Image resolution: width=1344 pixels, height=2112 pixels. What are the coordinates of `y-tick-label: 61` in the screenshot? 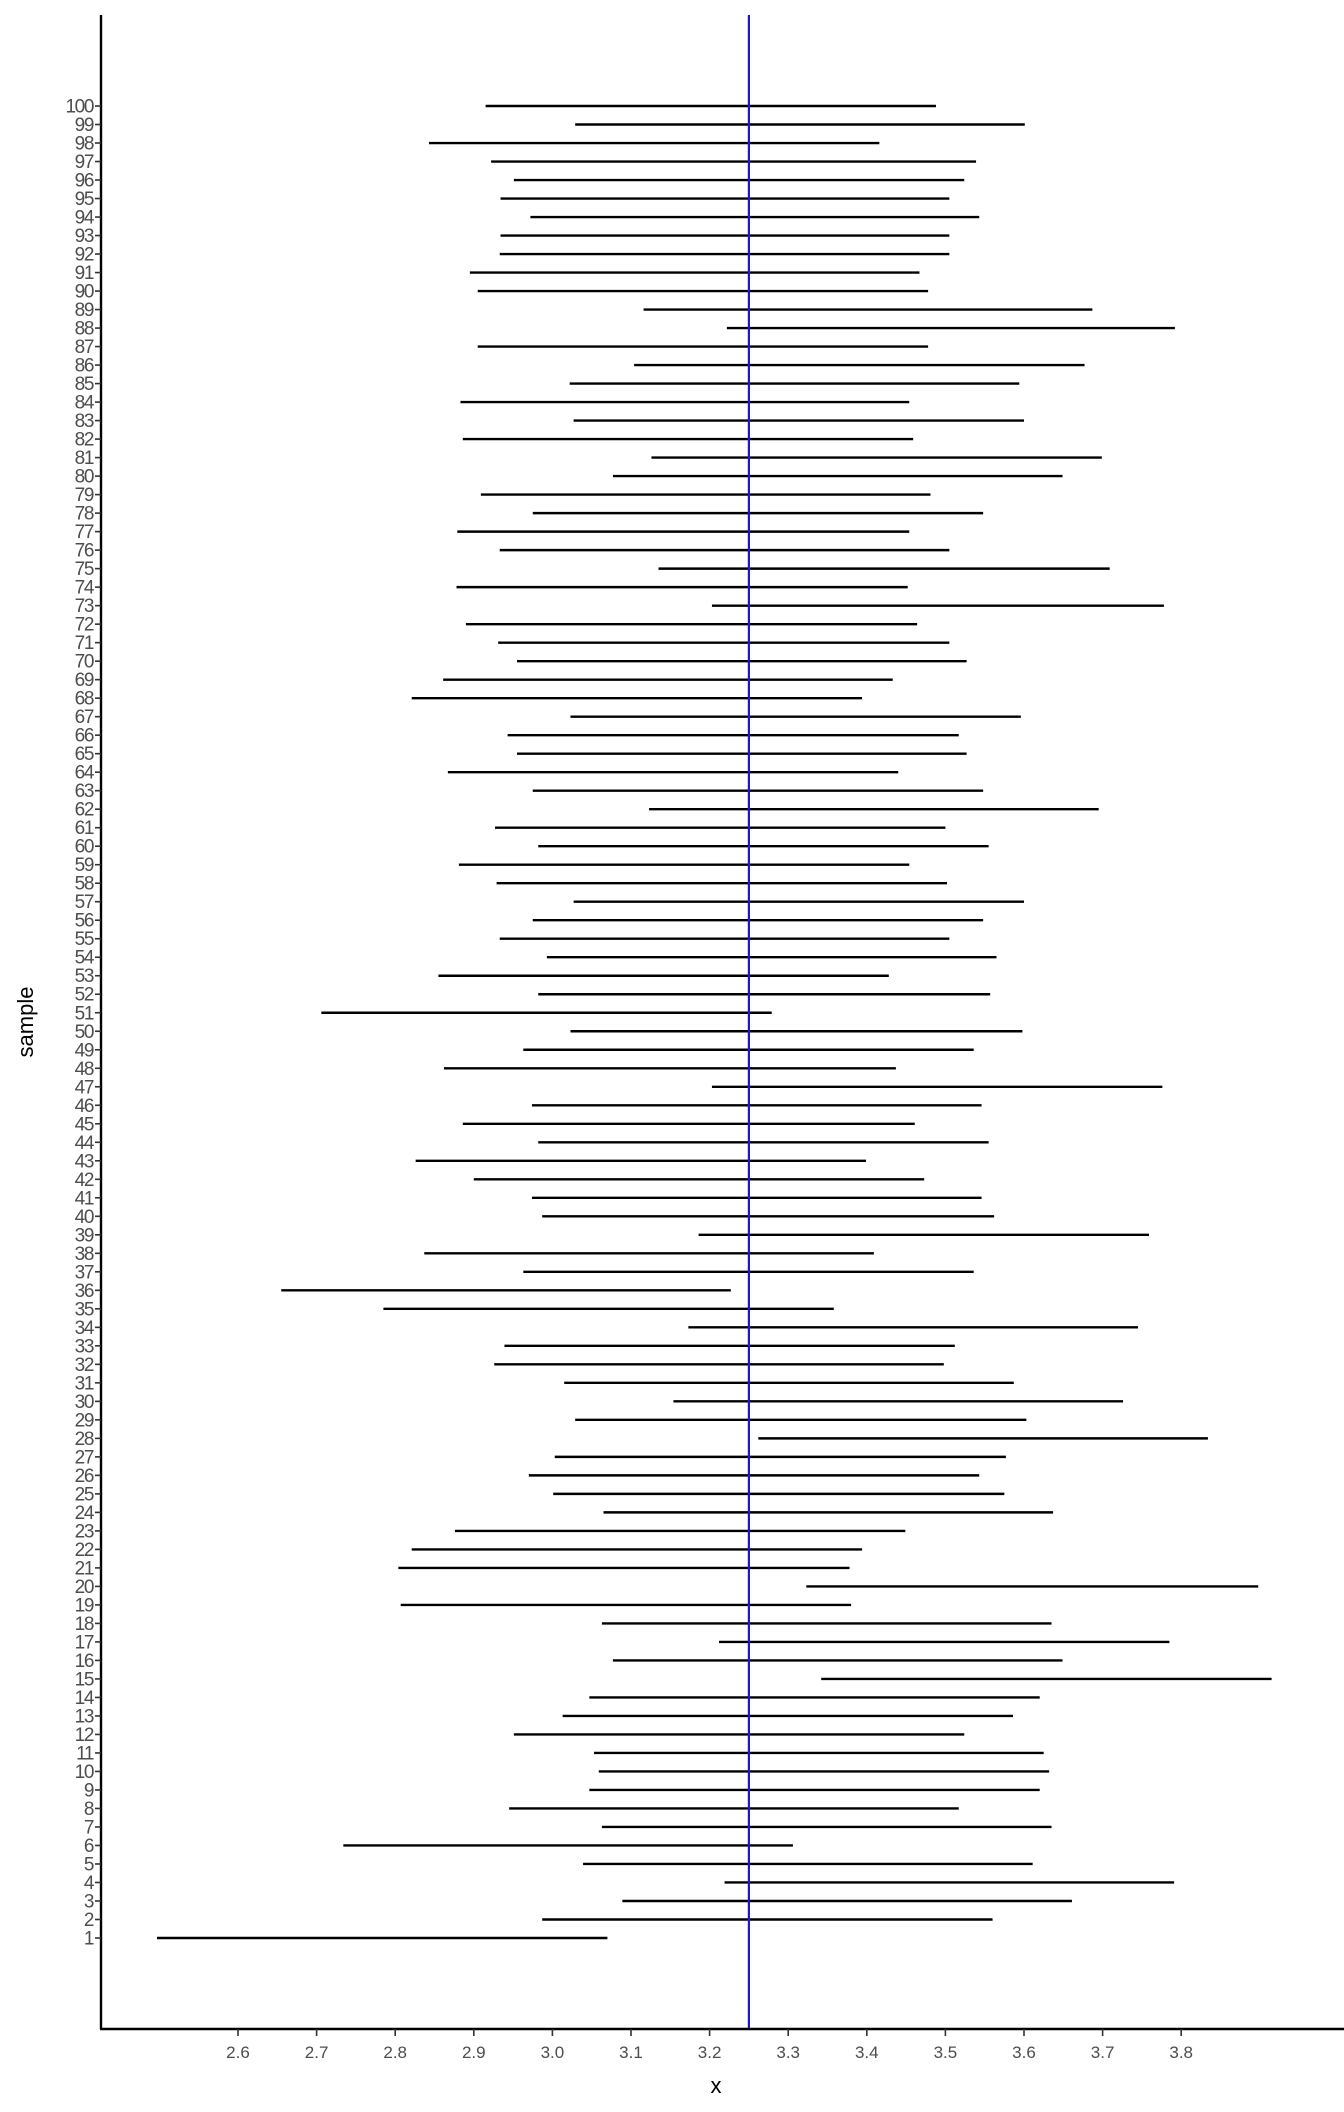 It's located at (84, 828).